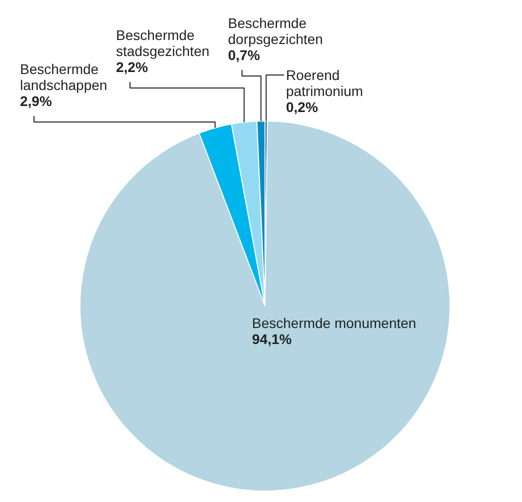 The image size is (522, 502). What do you see at coordinates (244, 55) in the screenshot?
I see `data-label: 0,7%` at bounding box center [244, 55].